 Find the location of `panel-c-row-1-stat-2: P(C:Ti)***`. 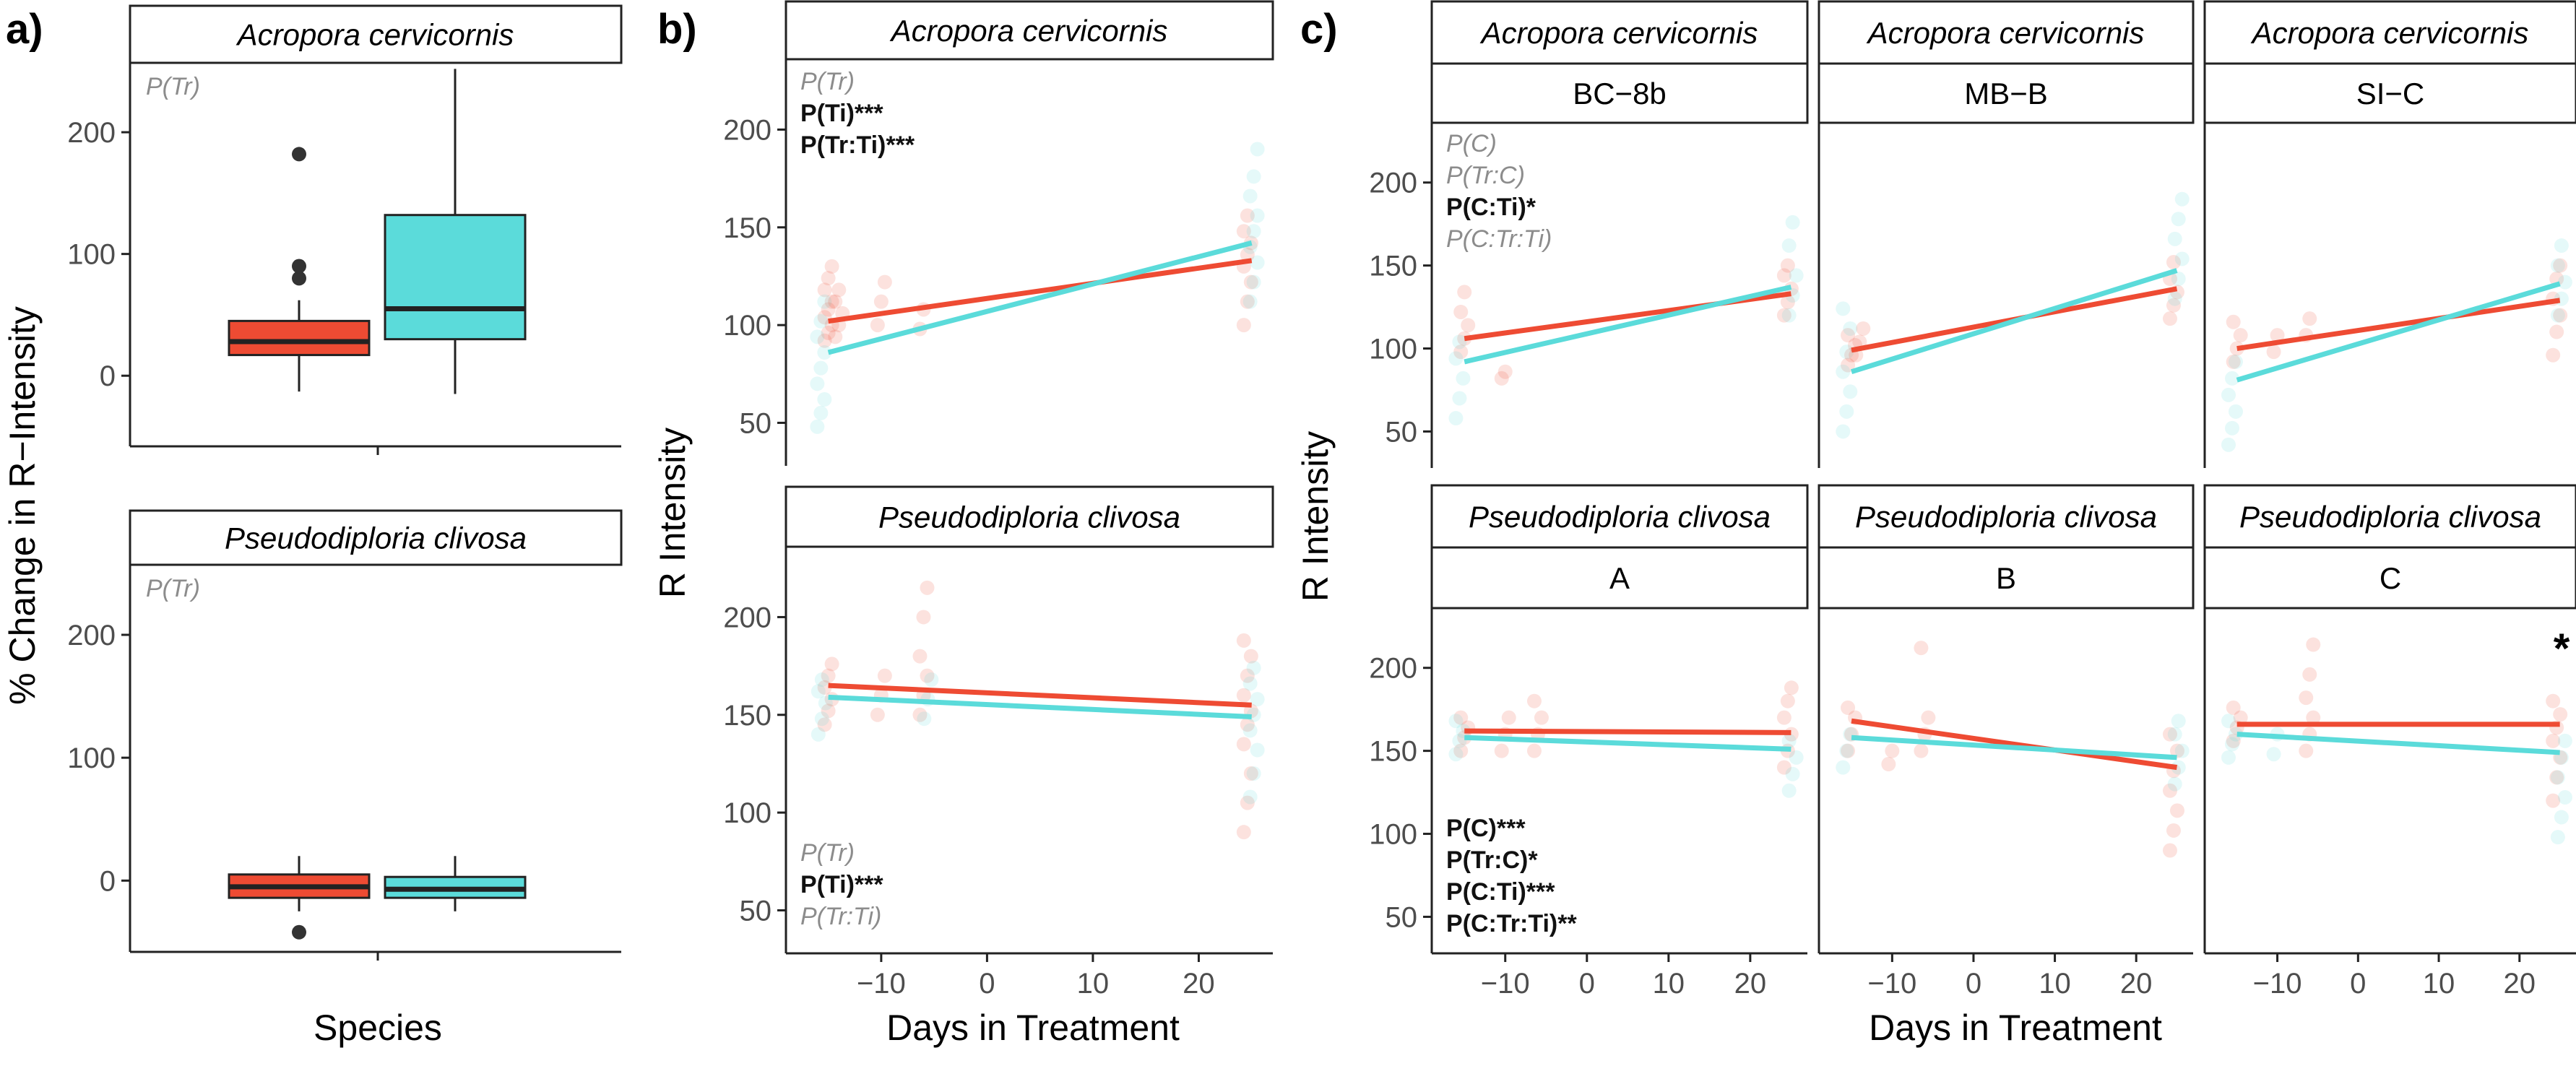

panel-c-row-1-stat-2: P(C:Ti)*** is located at coordinates (1500, 892).